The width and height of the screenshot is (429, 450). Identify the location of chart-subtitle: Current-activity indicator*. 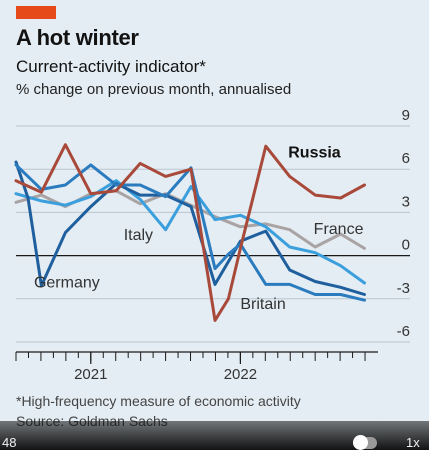
(111, 66).